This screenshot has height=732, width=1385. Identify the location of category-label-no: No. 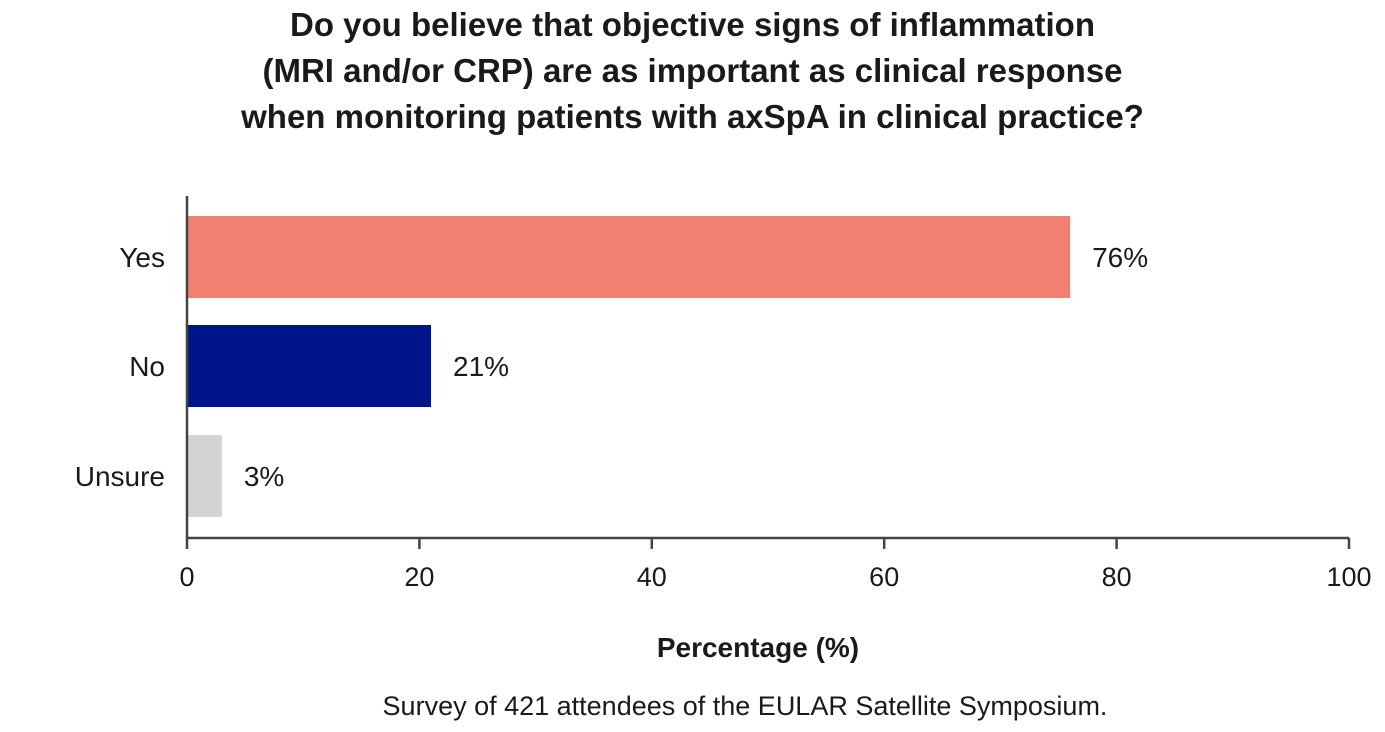
(147, 366).